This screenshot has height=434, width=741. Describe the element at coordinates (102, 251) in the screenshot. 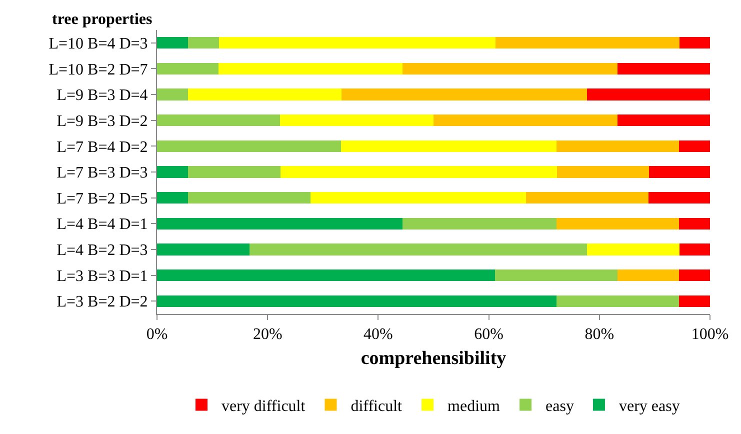

I see `y-tick-label: L=4 B=2 D=3` at that location.